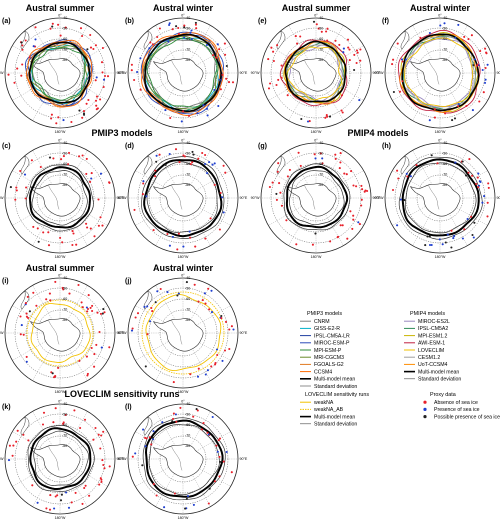 Image resolution: width=500 pixels, height=526 pixels. Describe the element at coordinates (320, 185) in the screenshot. I see `lat-label: -80` at that location.